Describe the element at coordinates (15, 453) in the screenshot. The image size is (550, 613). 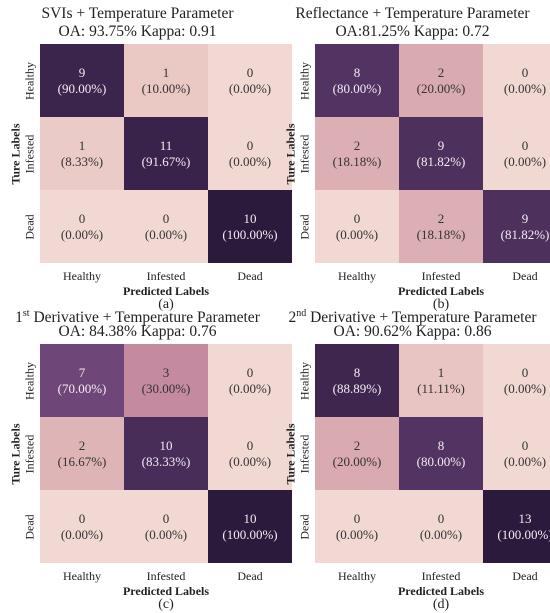
I see `y-axis-title: Ture Labels` at that location.